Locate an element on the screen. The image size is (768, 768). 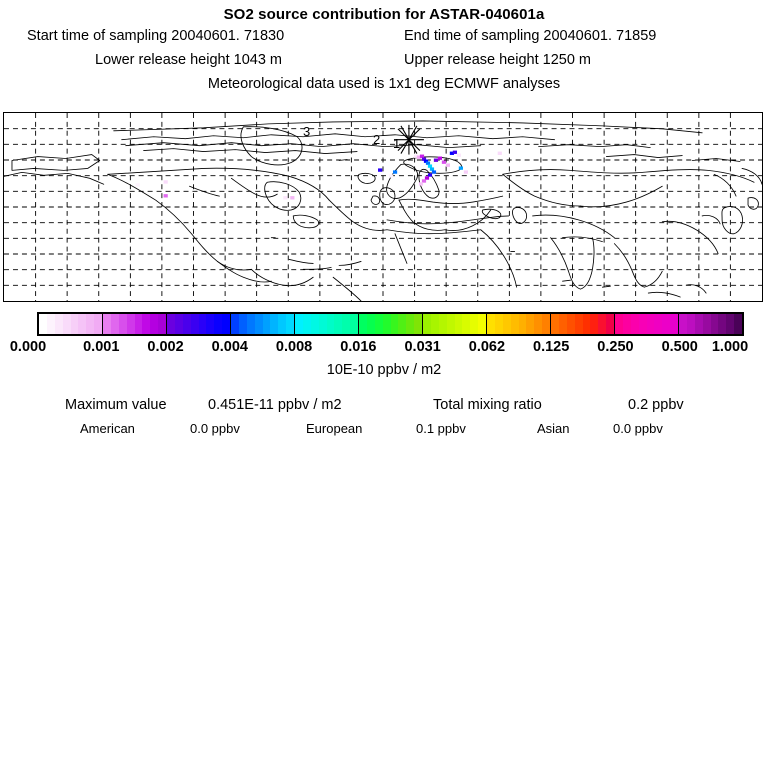
american-value: 0.0 ppbv is located at coordinates (215, 428).